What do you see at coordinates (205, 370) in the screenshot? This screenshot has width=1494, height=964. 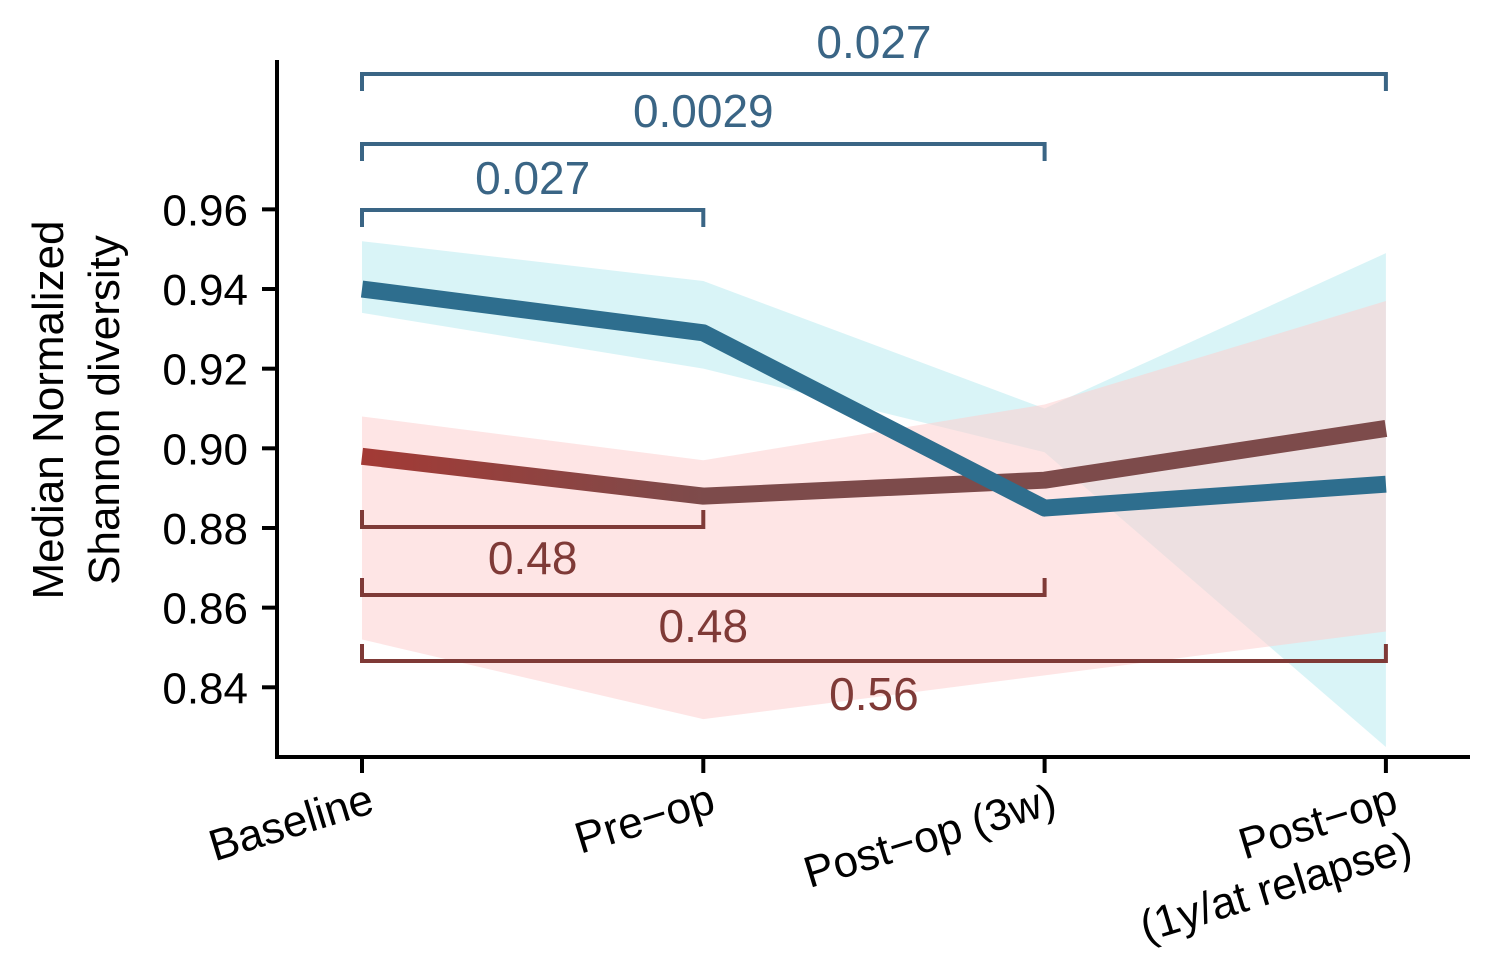 I see `y-tick-label: 0.92` at bounding box center [205, 370].